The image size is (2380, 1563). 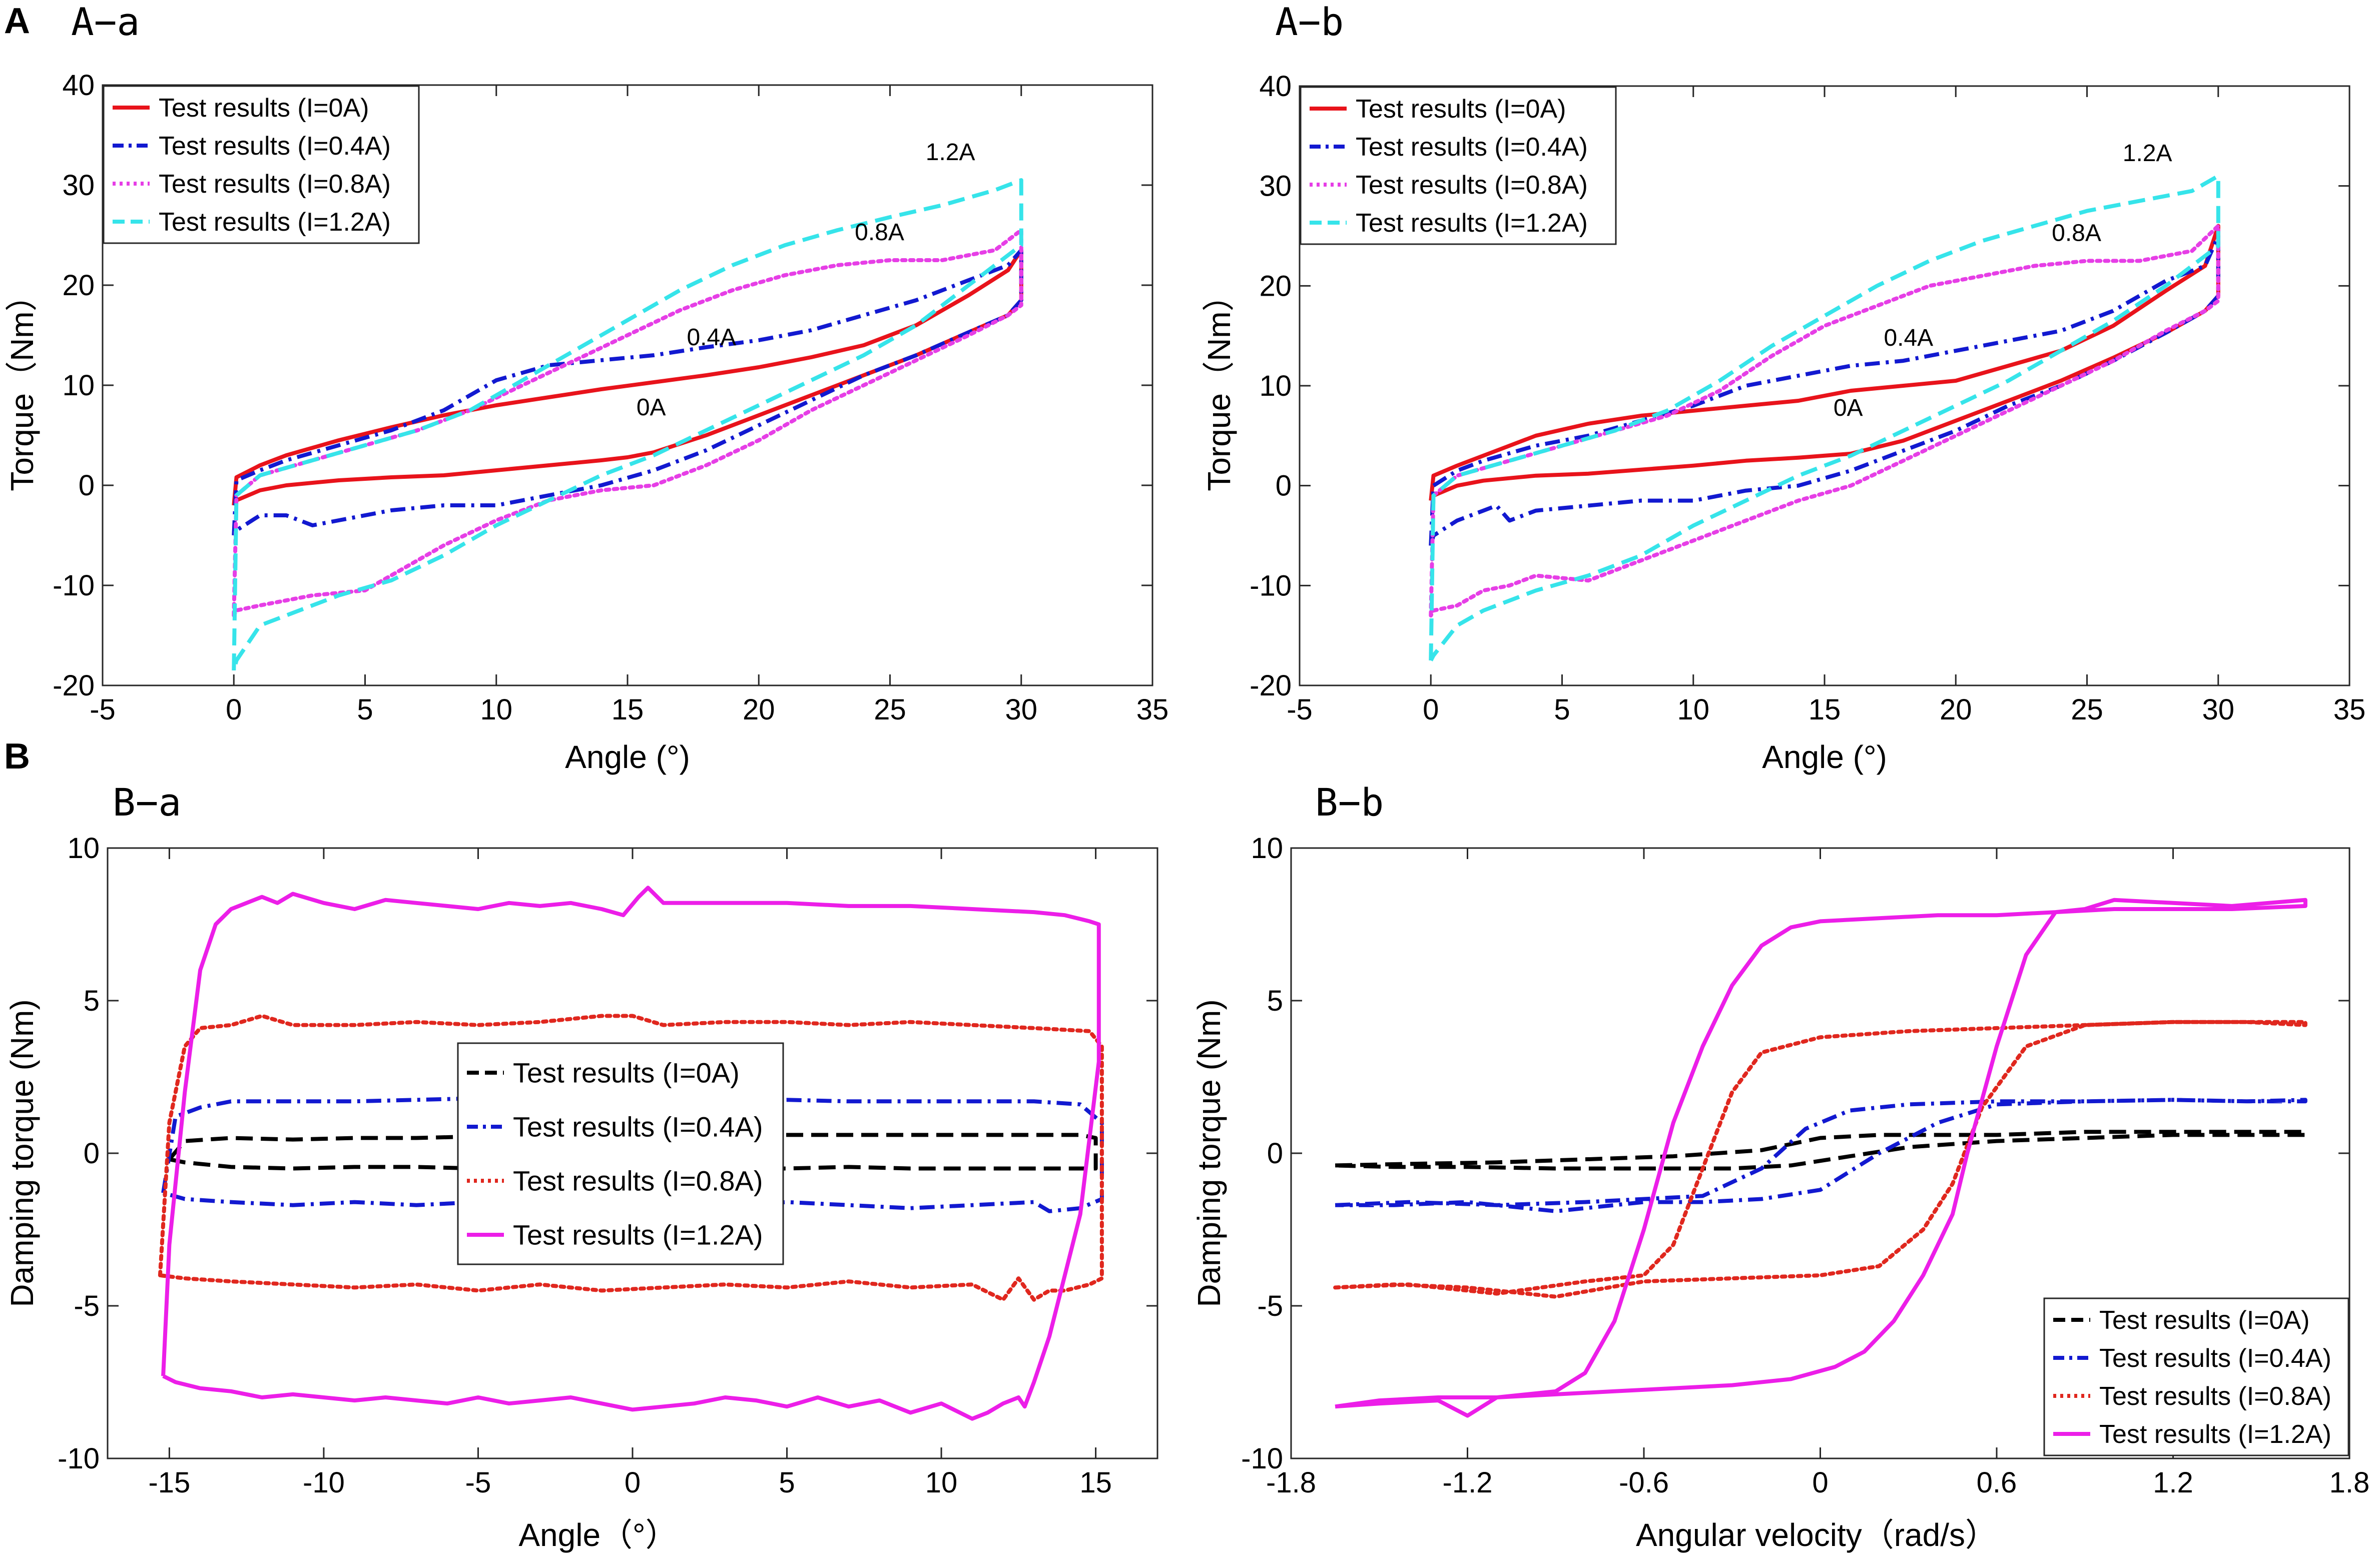 I want to click on x-tick-label: -0.6, so click(x=1644, y=1482).